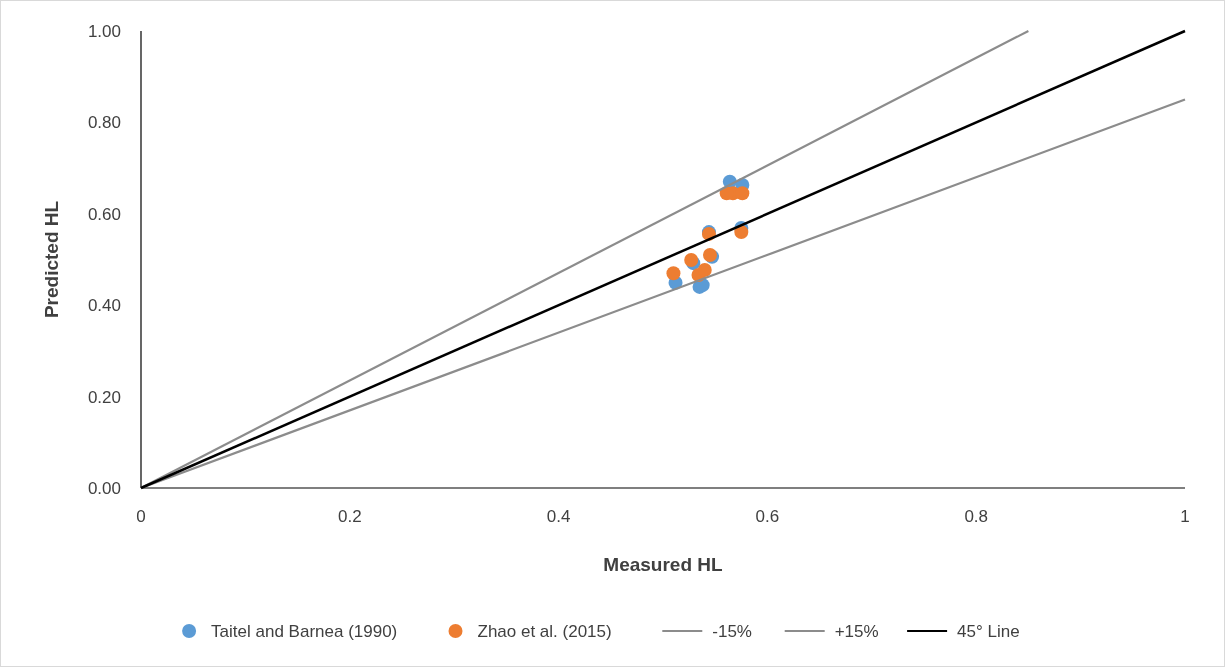 The height and width of the screenshot is (667, 1225). I want to click on legend-label: 45° Line, so click(988, 631).